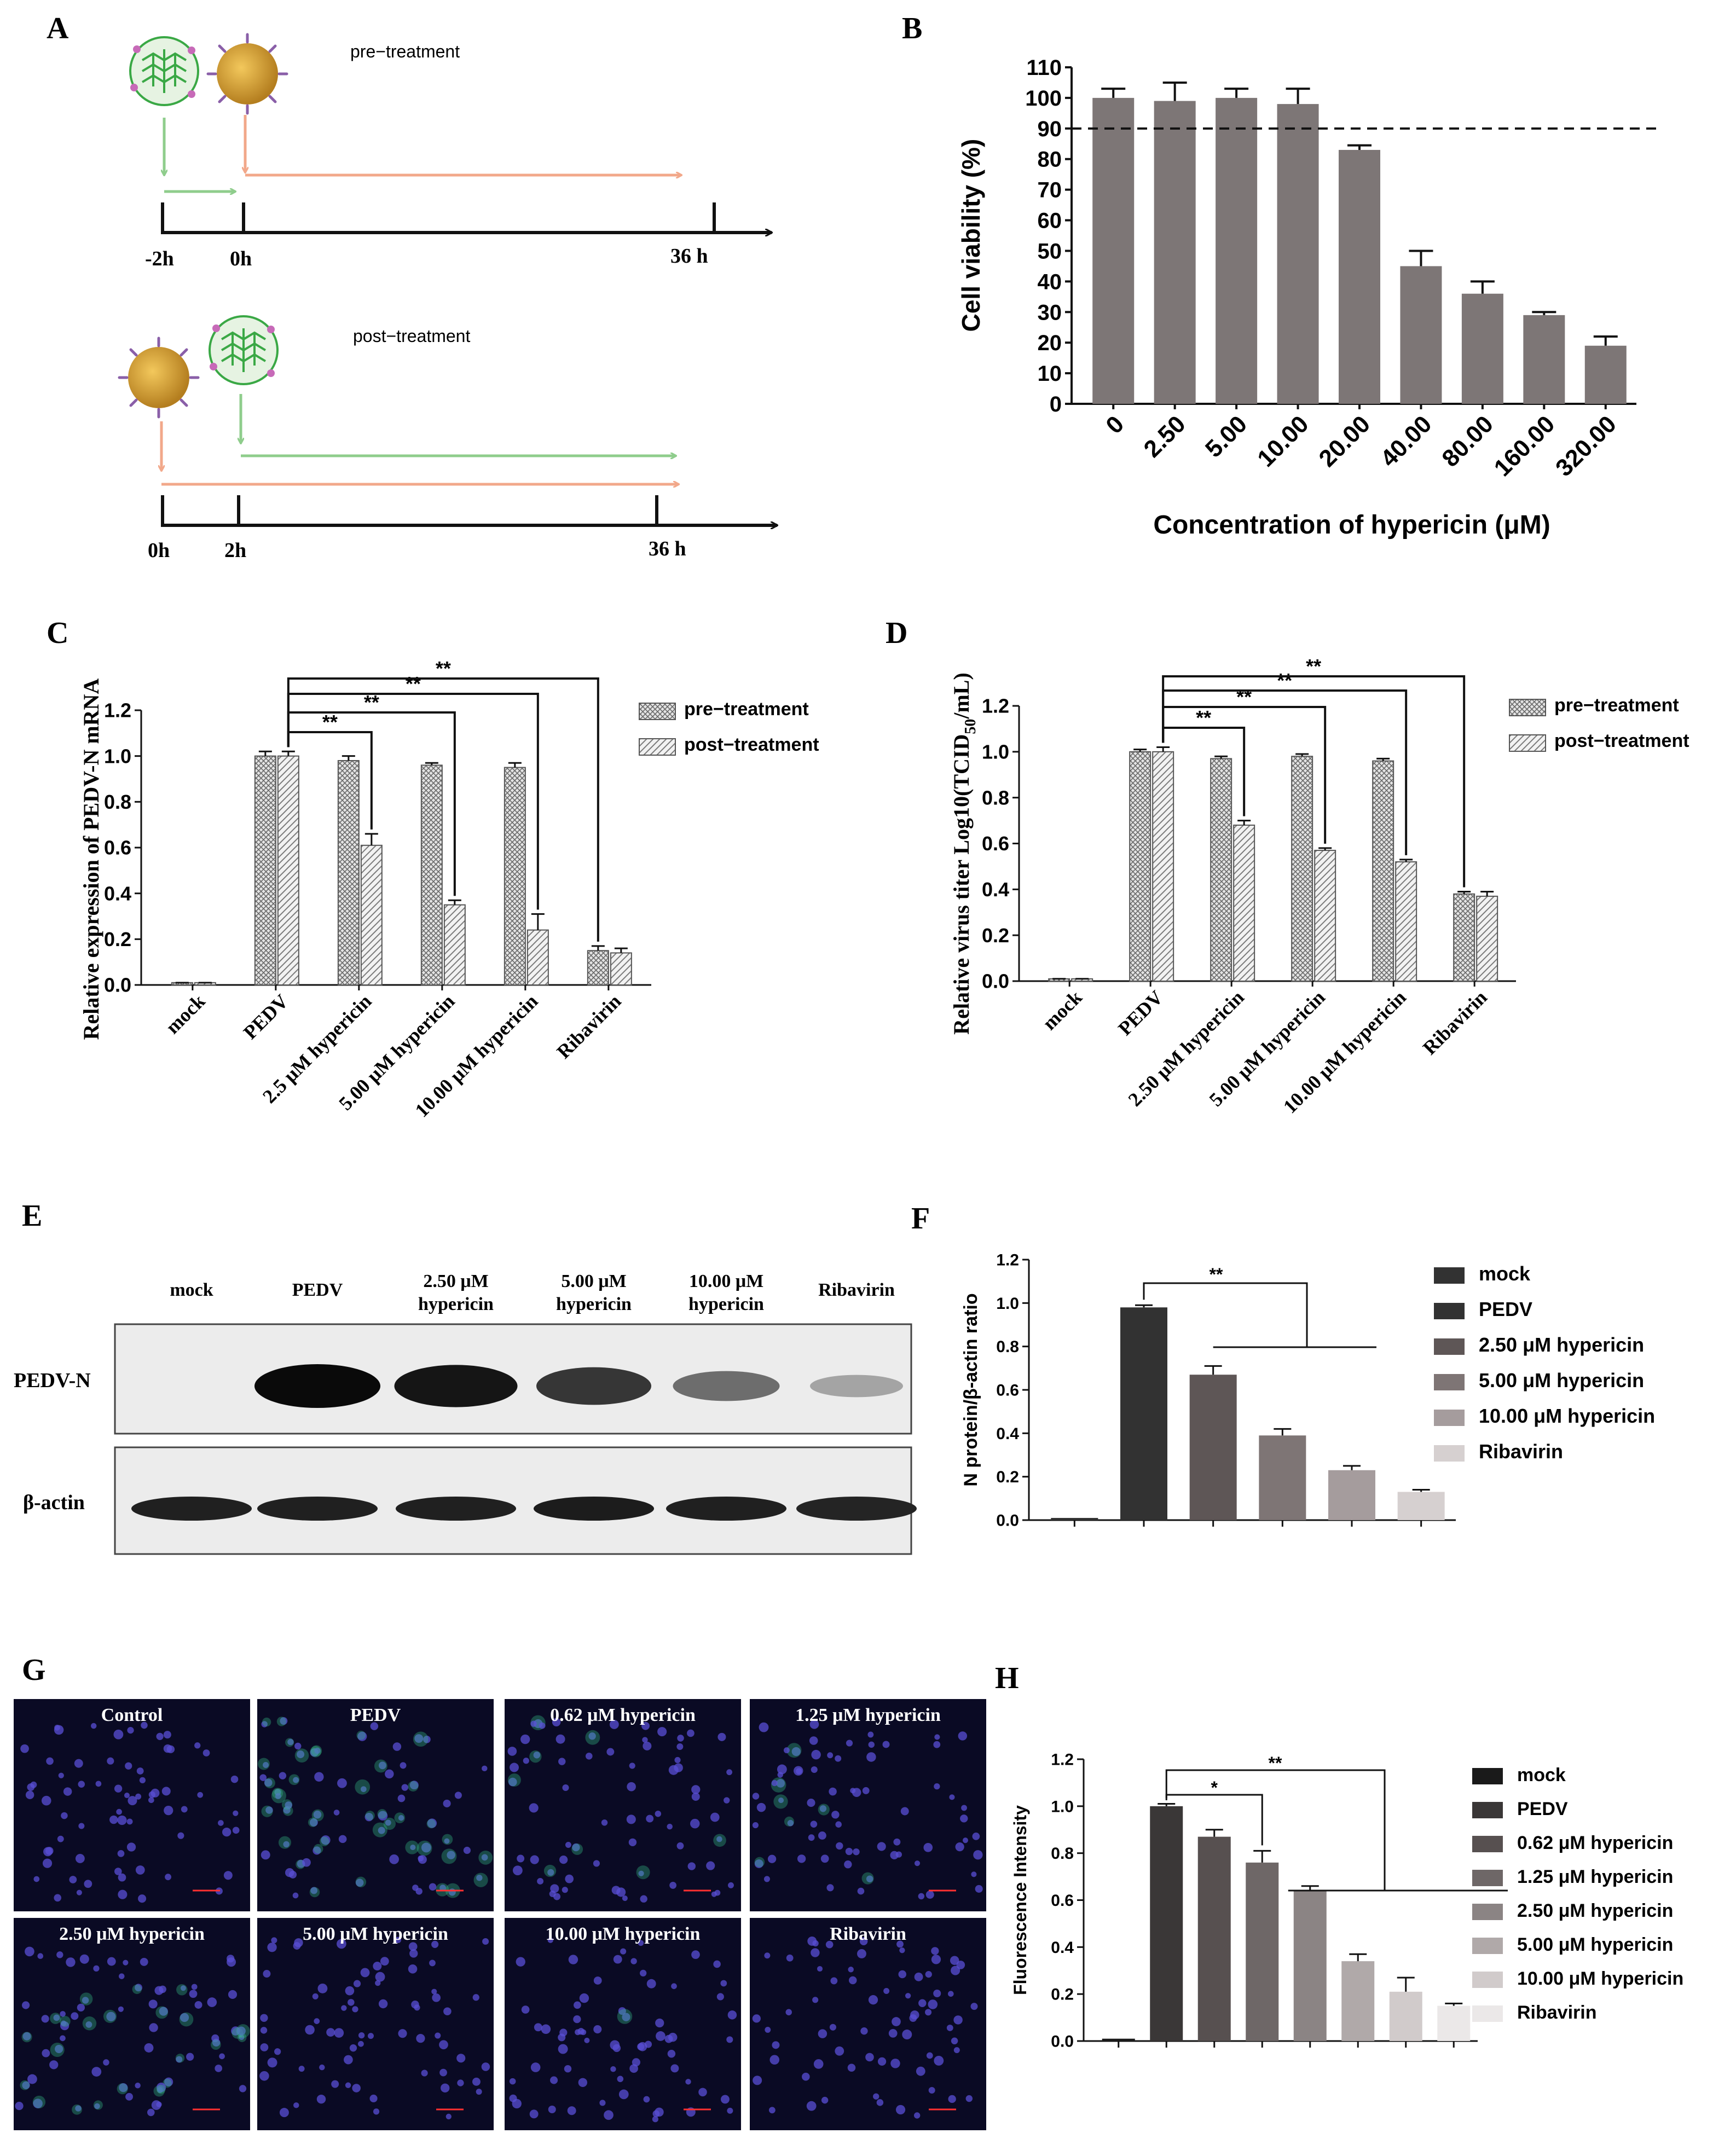  I want to click on graphene-icon, so click(164, 71).